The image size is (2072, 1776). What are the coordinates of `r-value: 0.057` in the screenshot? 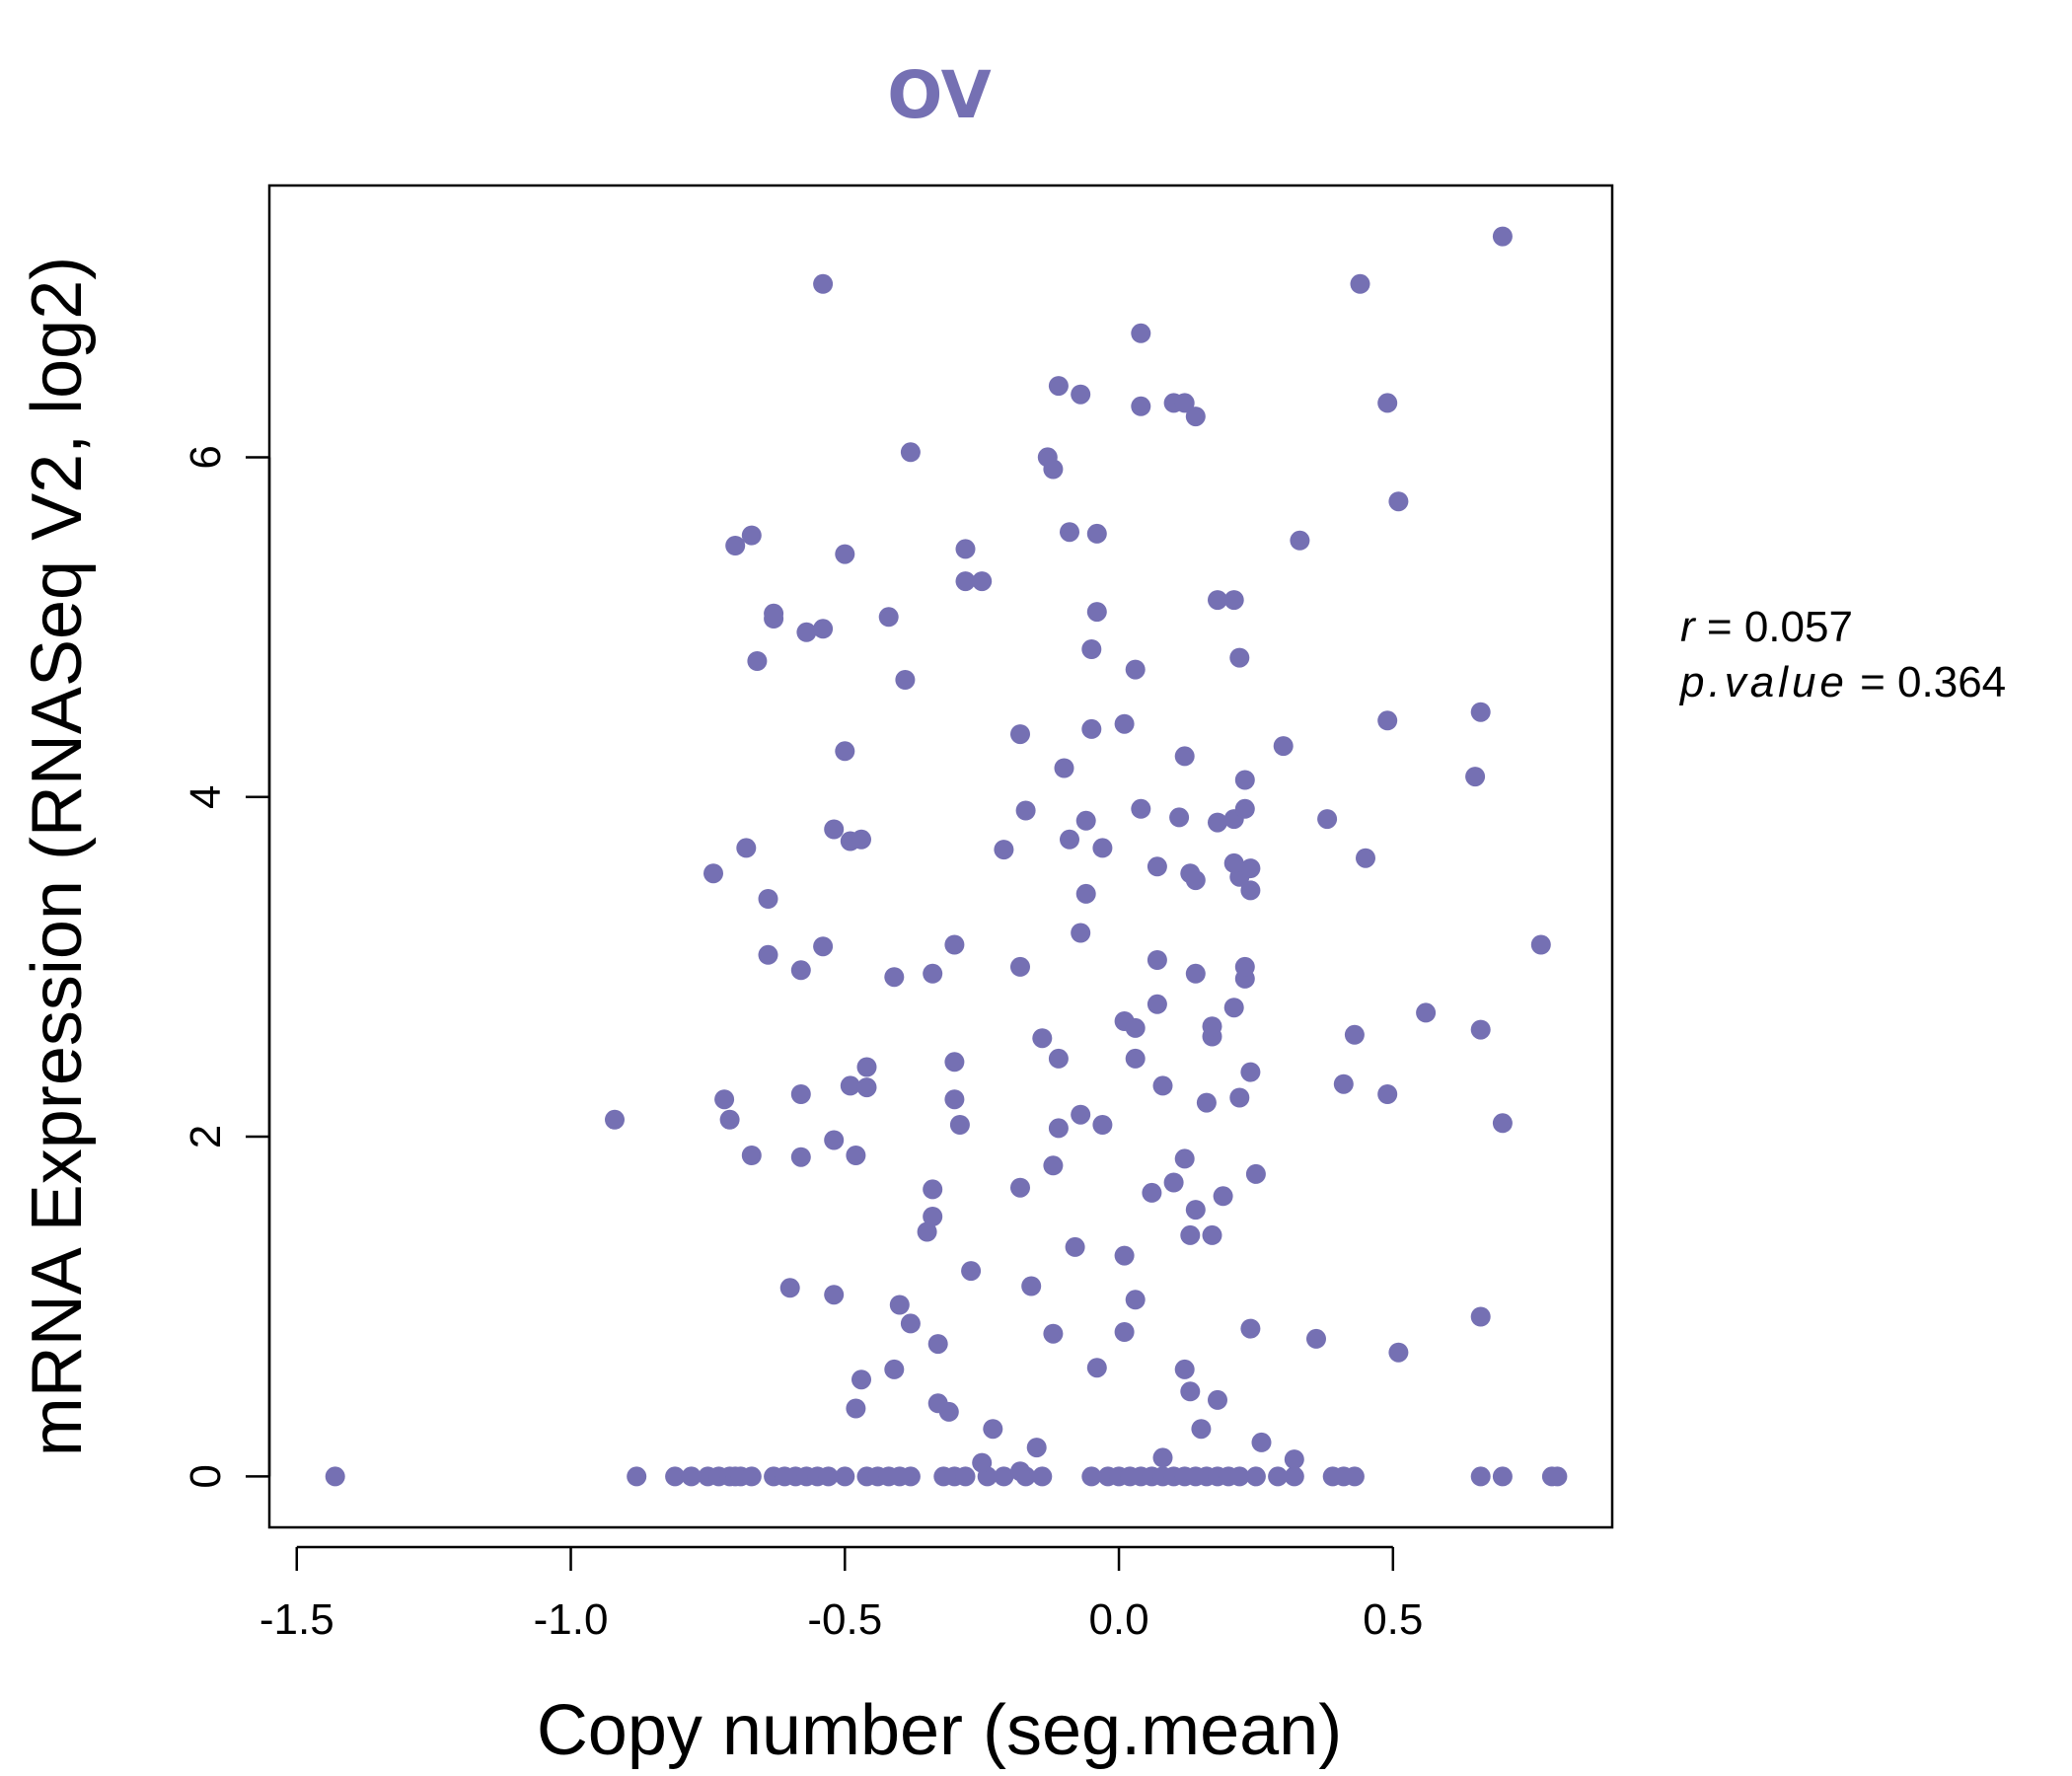 It's located at (1799, 627).